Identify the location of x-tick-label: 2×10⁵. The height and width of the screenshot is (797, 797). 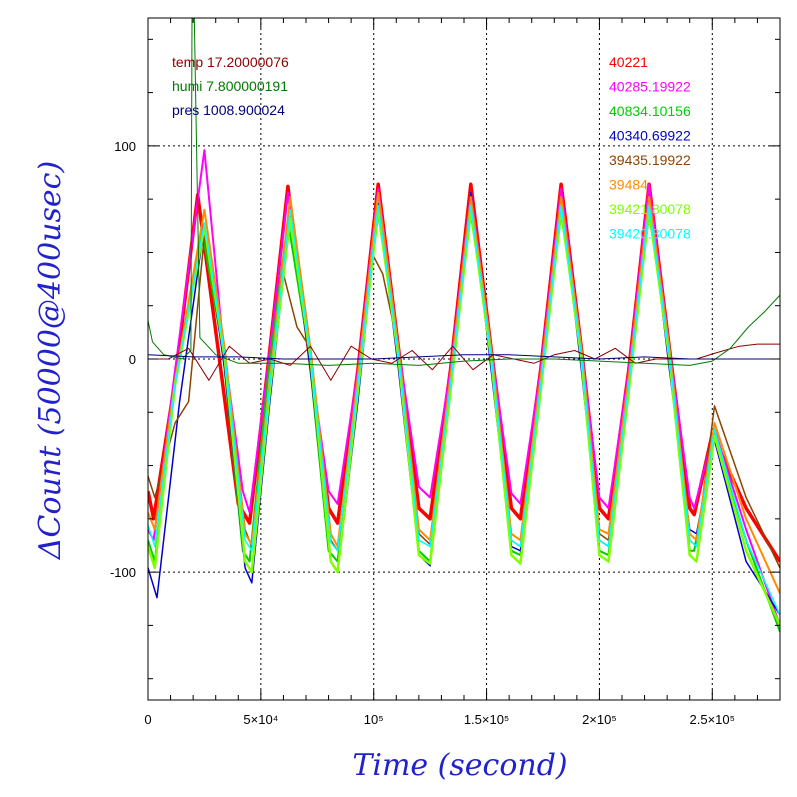
(599, 719).